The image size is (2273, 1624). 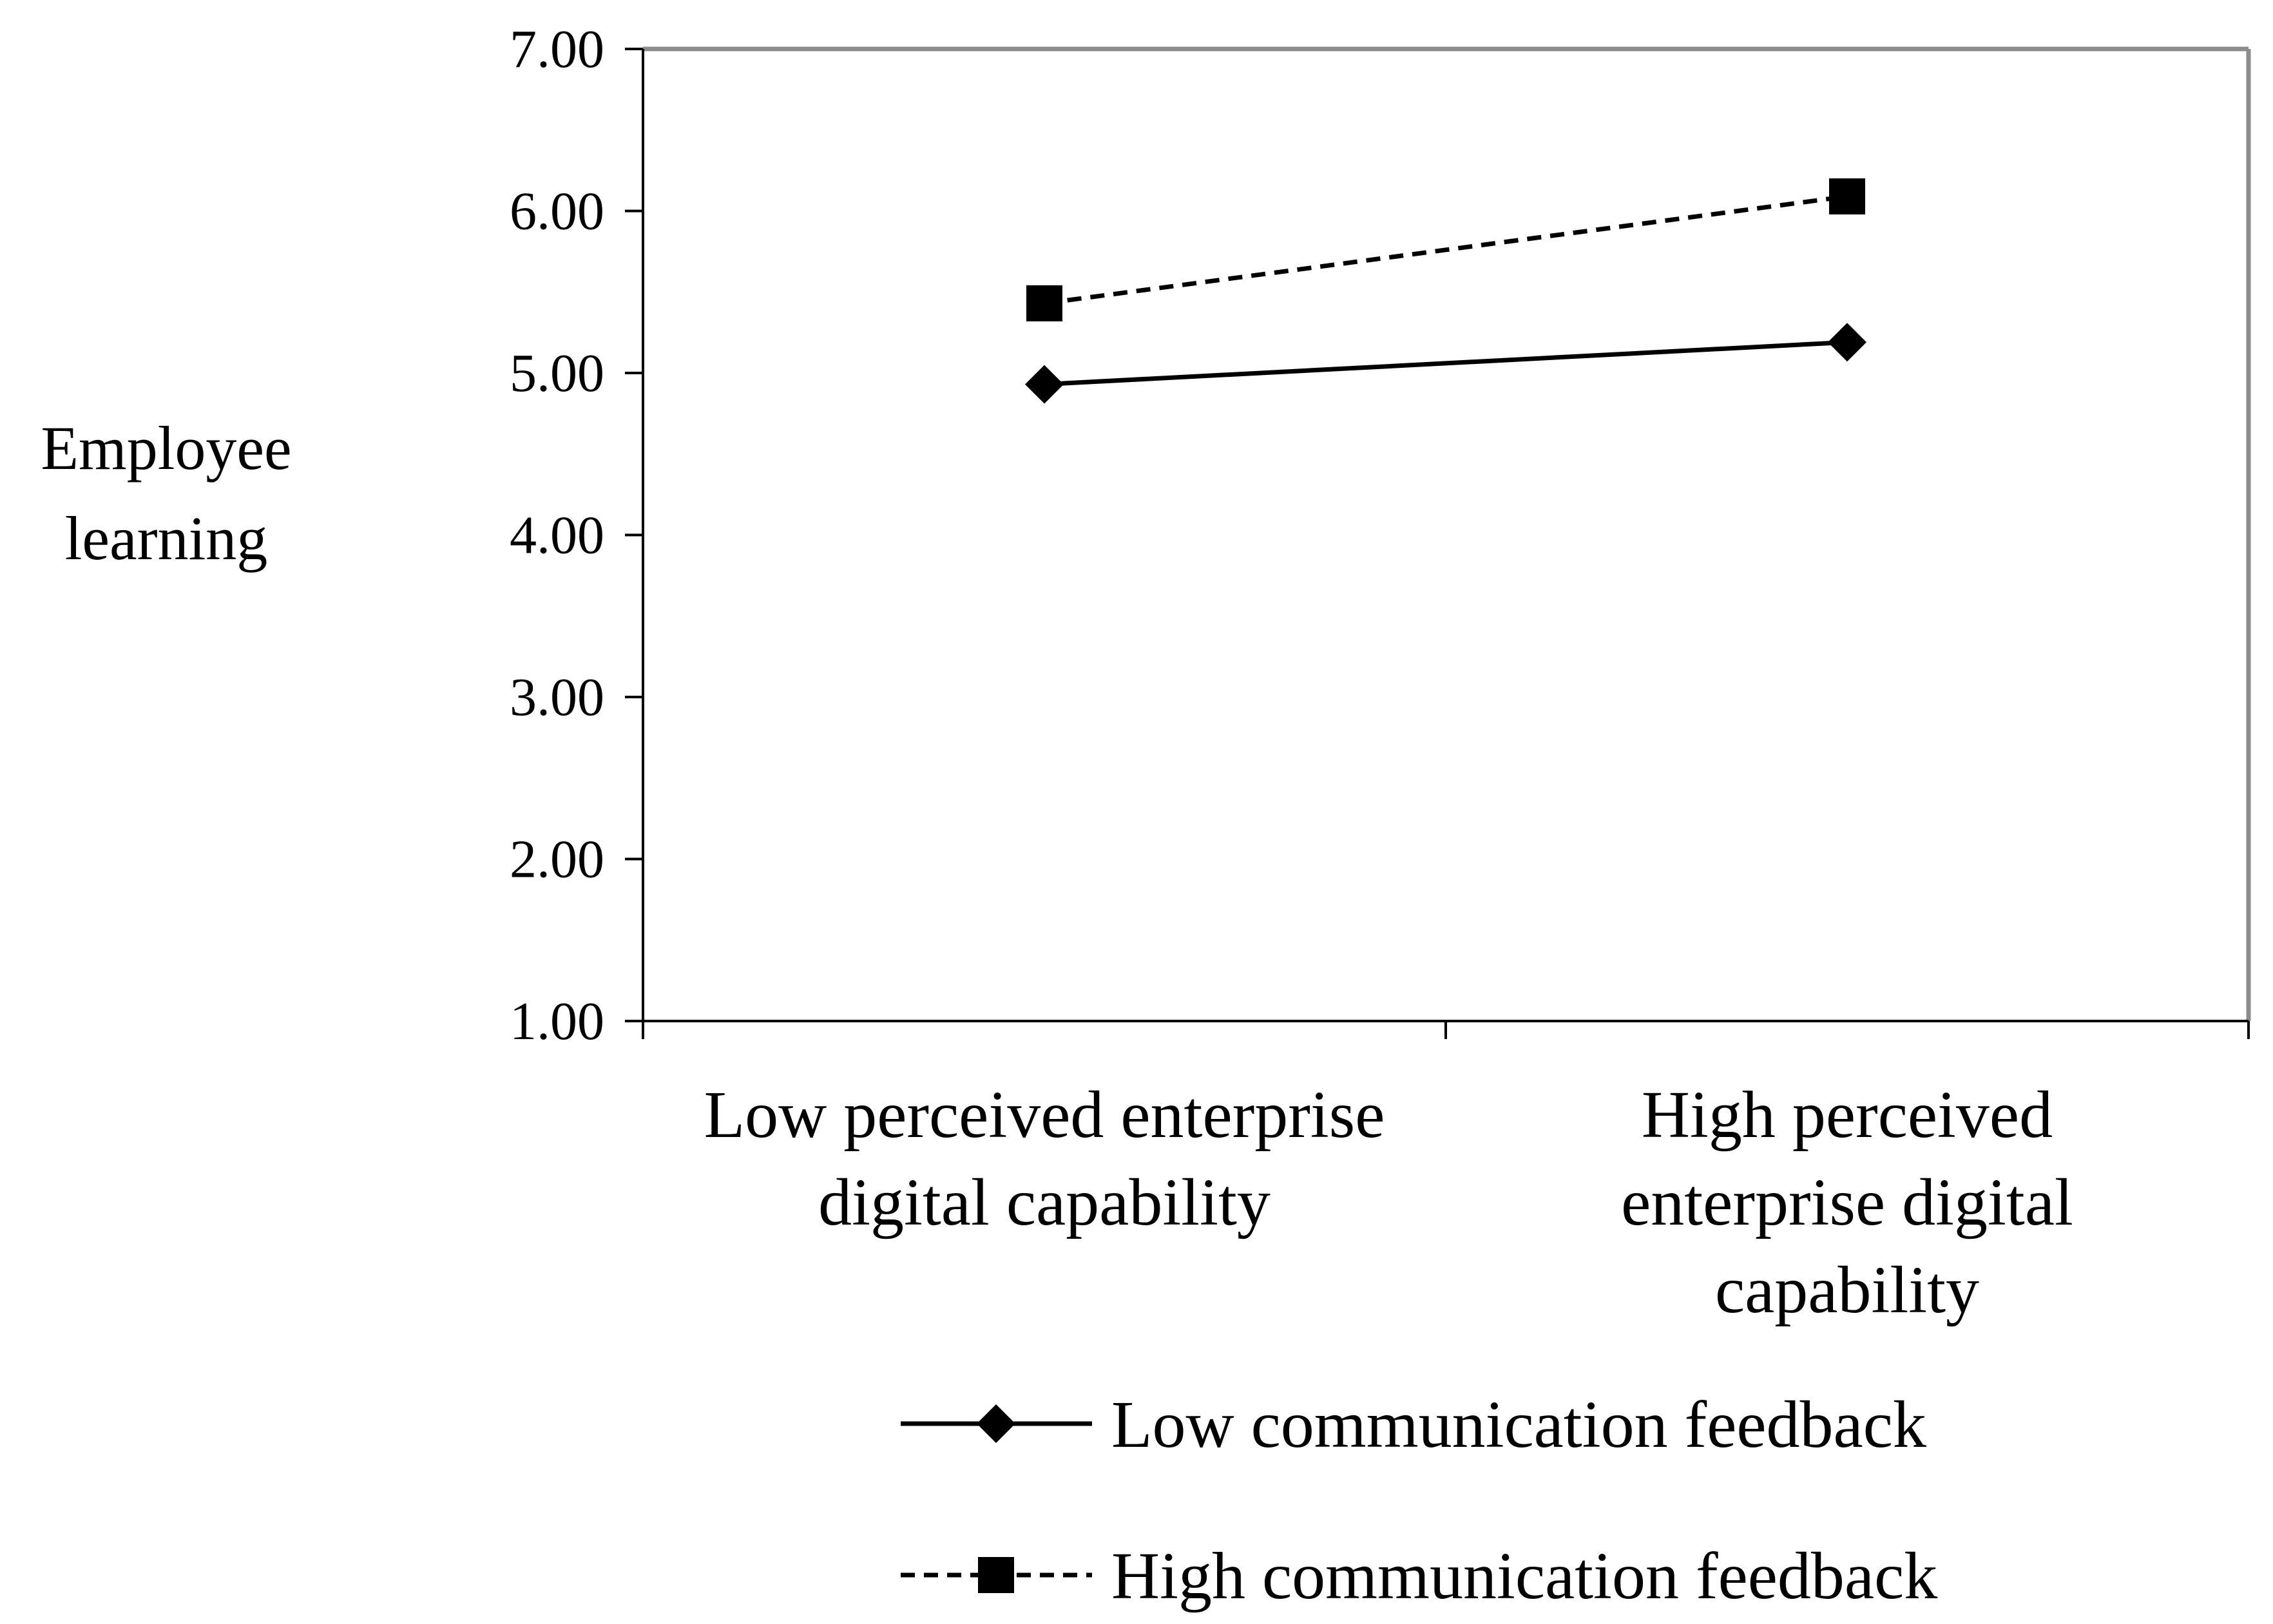 I want to click on legend-item: High communication feedback, so click(x=1419, y=1576).